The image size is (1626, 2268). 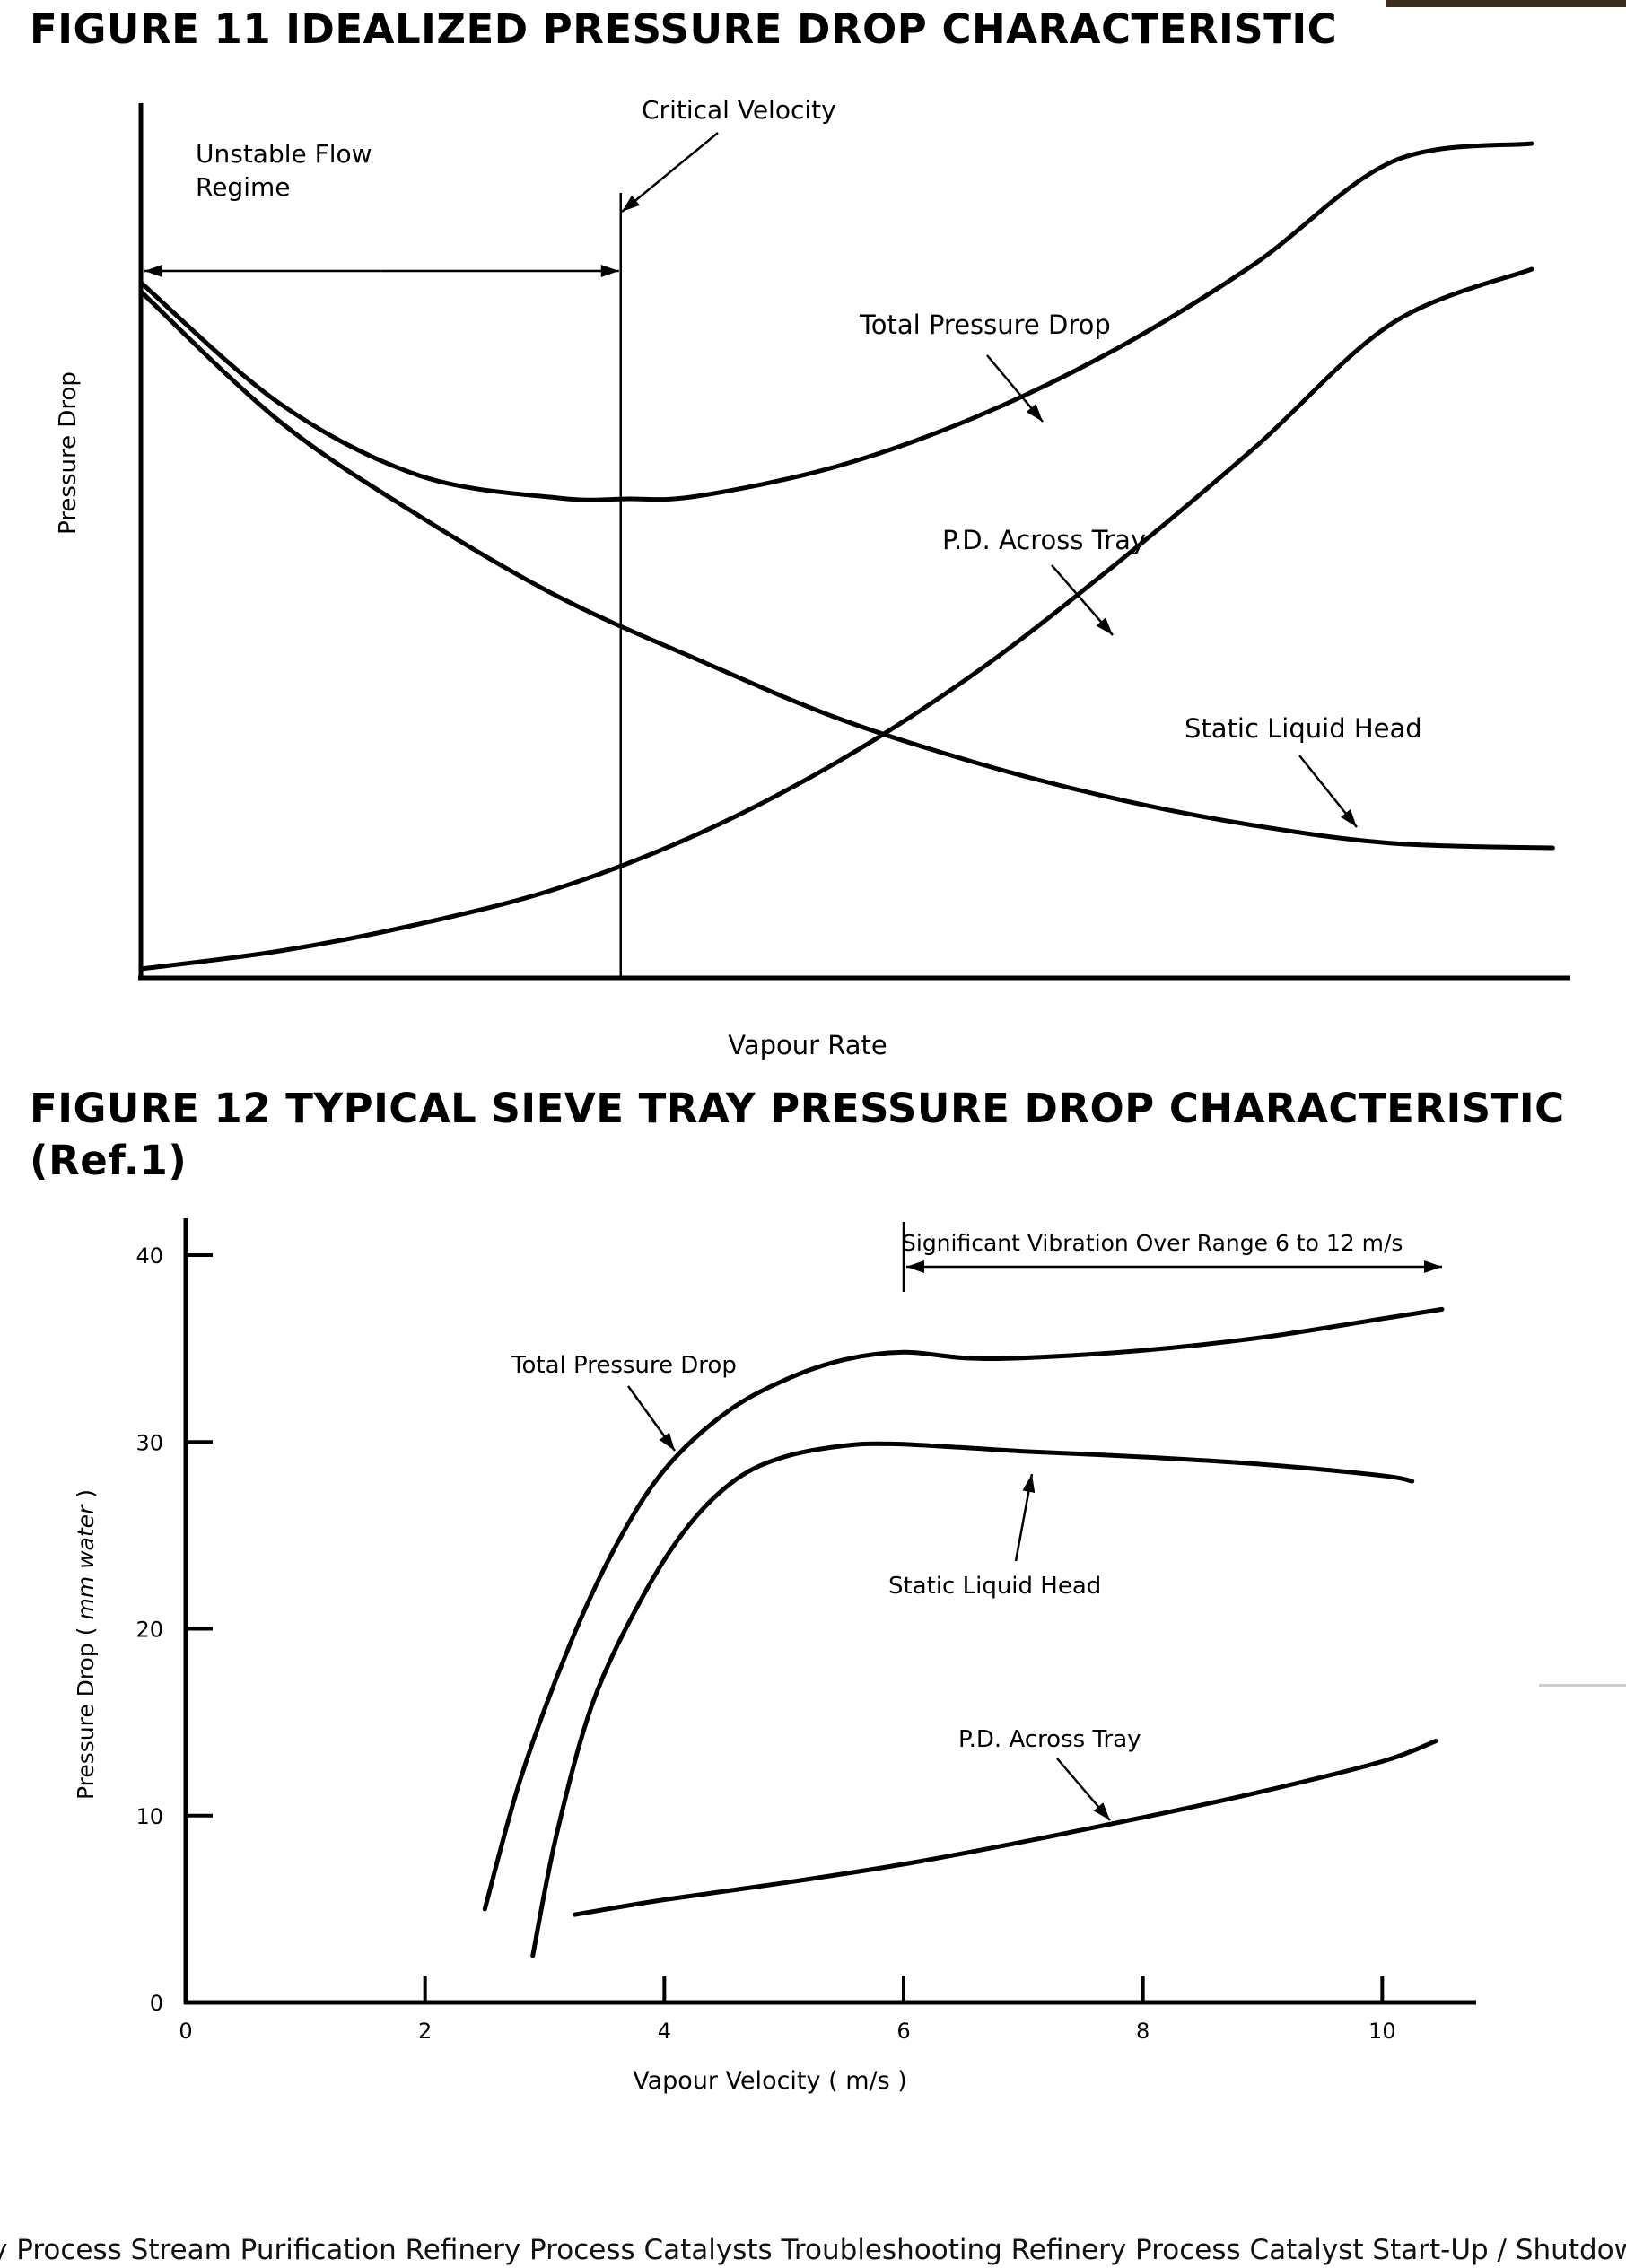 What do you see at coordinates (836, 321) in the screenshot?
I see `f11-series-total-pressure-drop` at bounding box center [836, 321].